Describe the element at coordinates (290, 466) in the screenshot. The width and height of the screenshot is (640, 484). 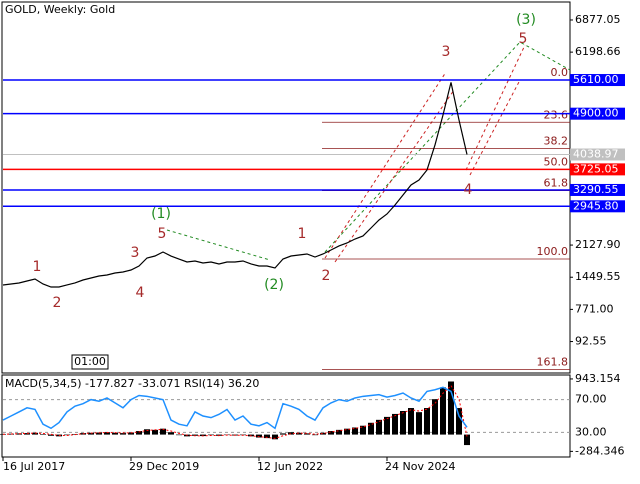
I see `x-tick-label: 12 Jun 2022` at that location.